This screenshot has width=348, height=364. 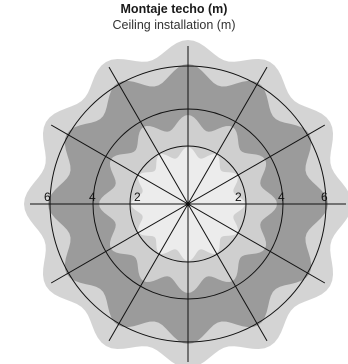 What do you see at coordinates (137, 197) in the screenshot?
I see `label-left-2m: 2` at bounding box center [137, 197].